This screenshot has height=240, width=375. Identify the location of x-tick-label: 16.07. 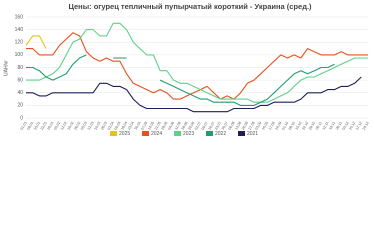
(211, 126).